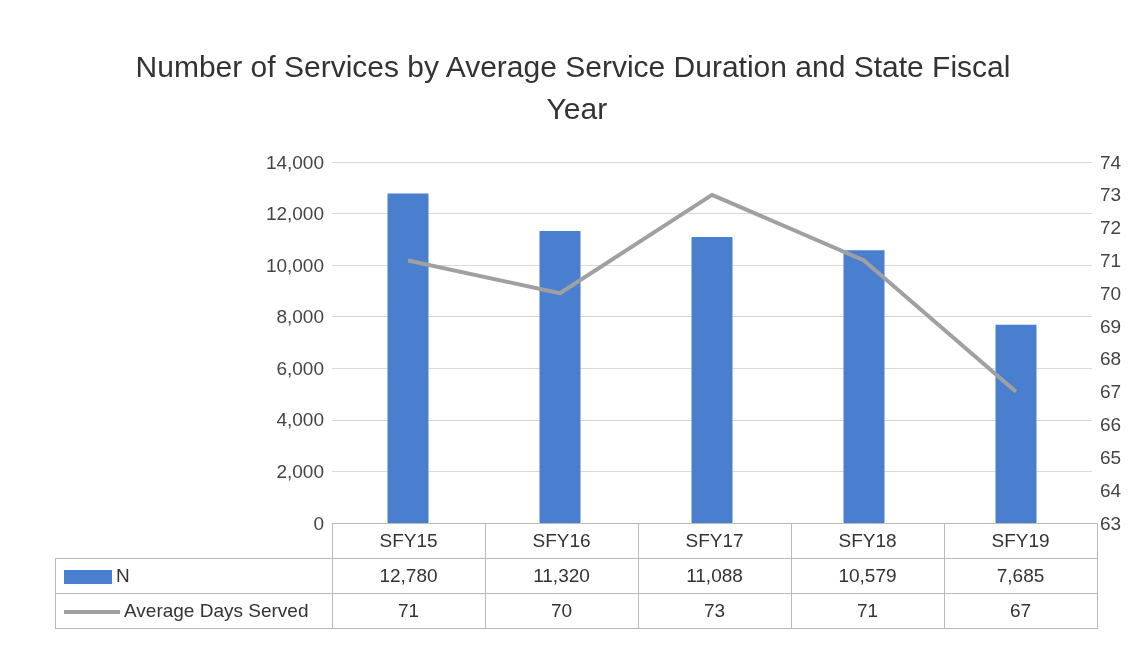 Image resolution: width=1146 pixels, height=648 pixels. I want to click on data-label: 12,780, so click(408, 576).